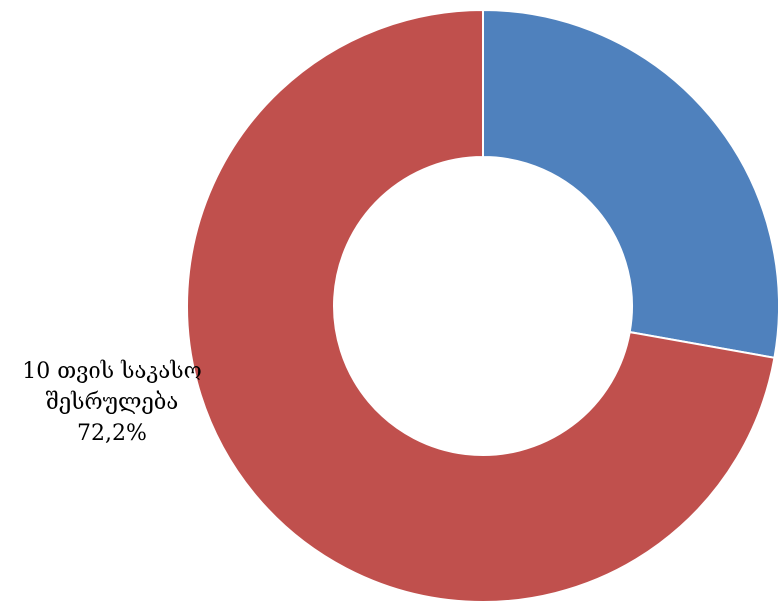 Image resolution: width=778 pixels, height=603 pixels. I want to click on slice-label-10-month-cash-execution: 10 თვის საკასო შესრულება 72,2%, so click(112, 402).